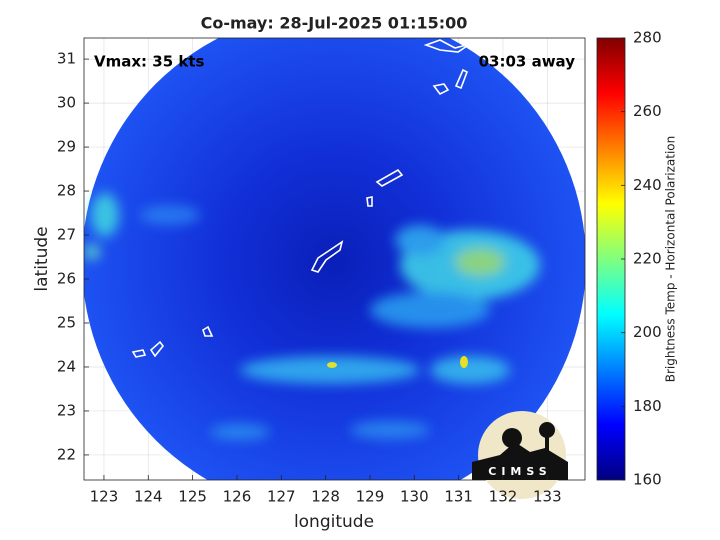  Describe the element at coordinates (520, 455) in the screenshot. I see `logo: CIMSS` at that location.